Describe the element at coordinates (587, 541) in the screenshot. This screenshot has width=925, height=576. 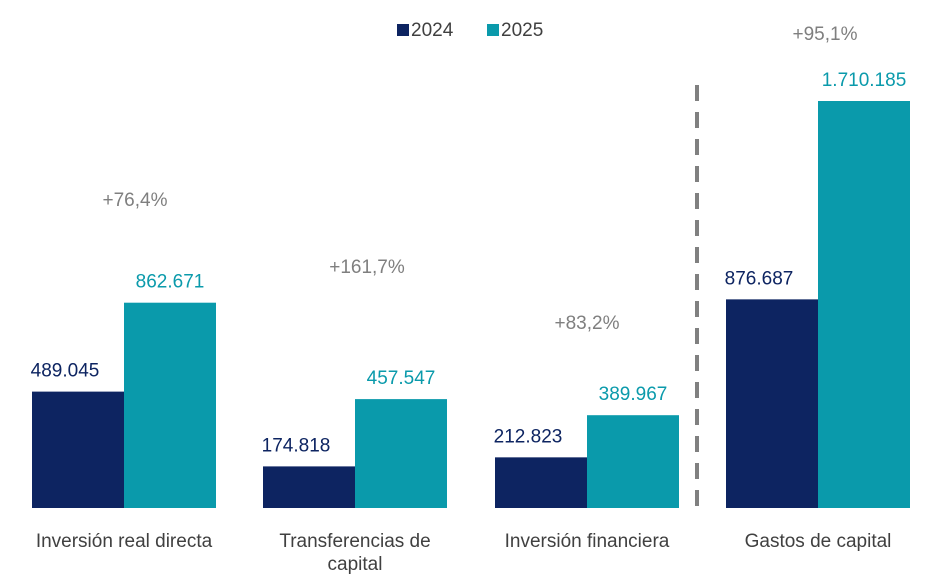
I see `x-tick-label: Inversión financiera` at that location.